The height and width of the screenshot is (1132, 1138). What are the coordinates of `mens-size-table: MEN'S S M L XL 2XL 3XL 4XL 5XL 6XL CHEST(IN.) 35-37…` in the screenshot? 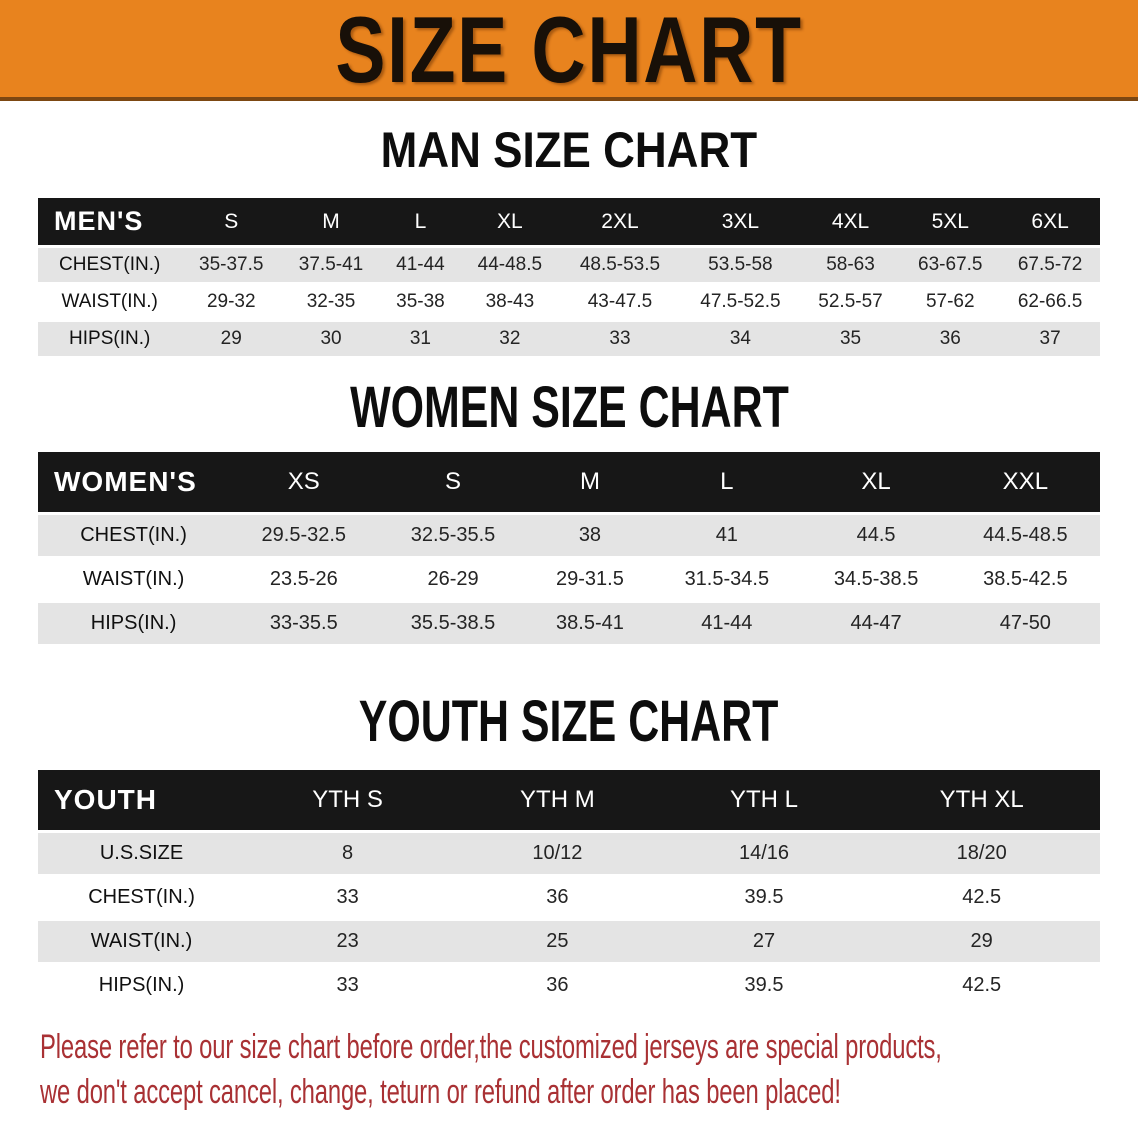 It's located at (569, 277).